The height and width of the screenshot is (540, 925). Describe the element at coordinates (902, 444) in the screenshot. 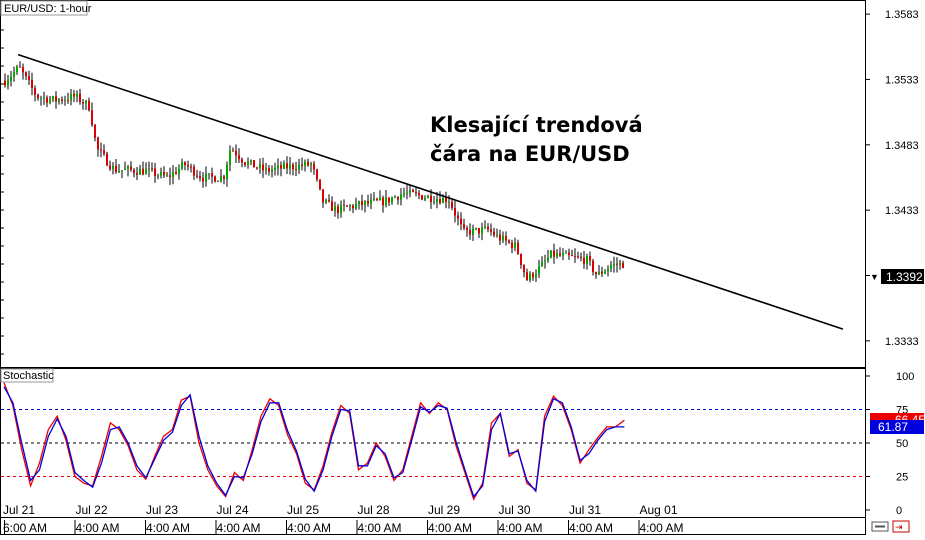

I see `stoch-tick-label: 50` at that location.